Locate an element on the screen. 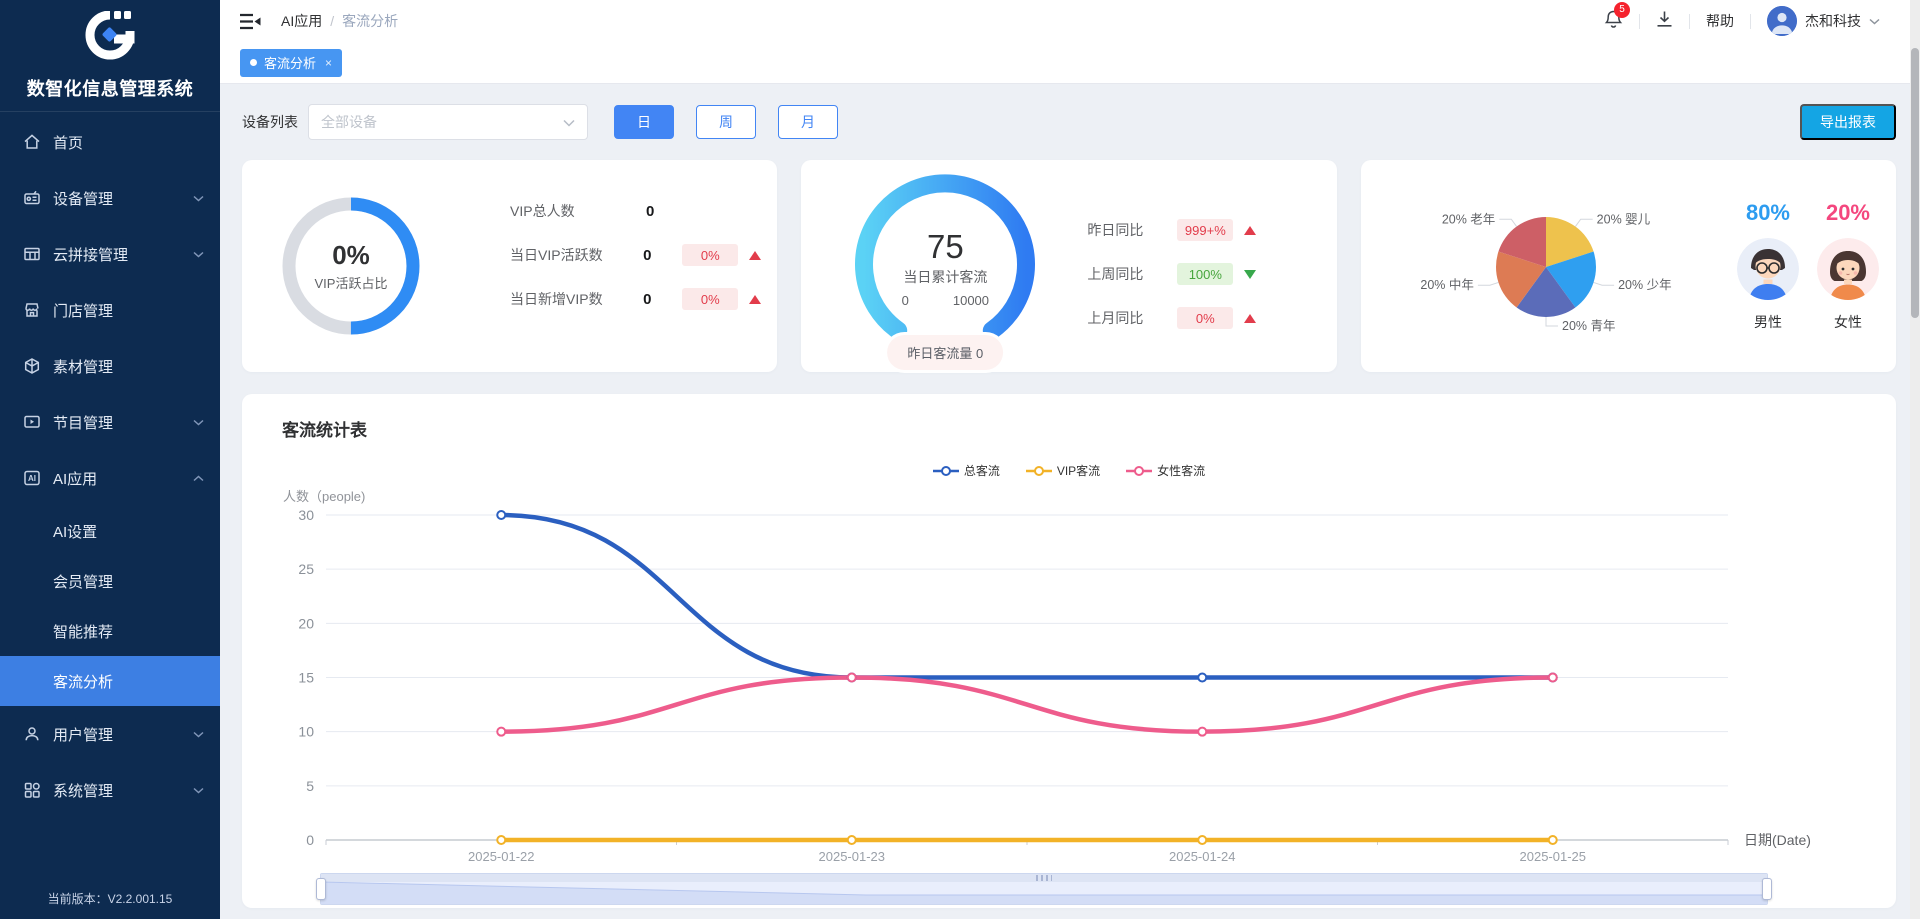 Image resolution: width=1920 pixels, height=919 pixels. trend-down-icon is located at coordinates (1250, 274).